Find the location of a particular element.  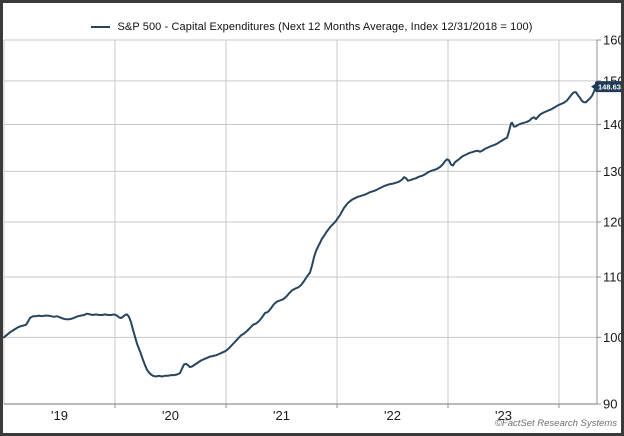

last-value-badge: 148.63 is located at coordinates (607, 87).